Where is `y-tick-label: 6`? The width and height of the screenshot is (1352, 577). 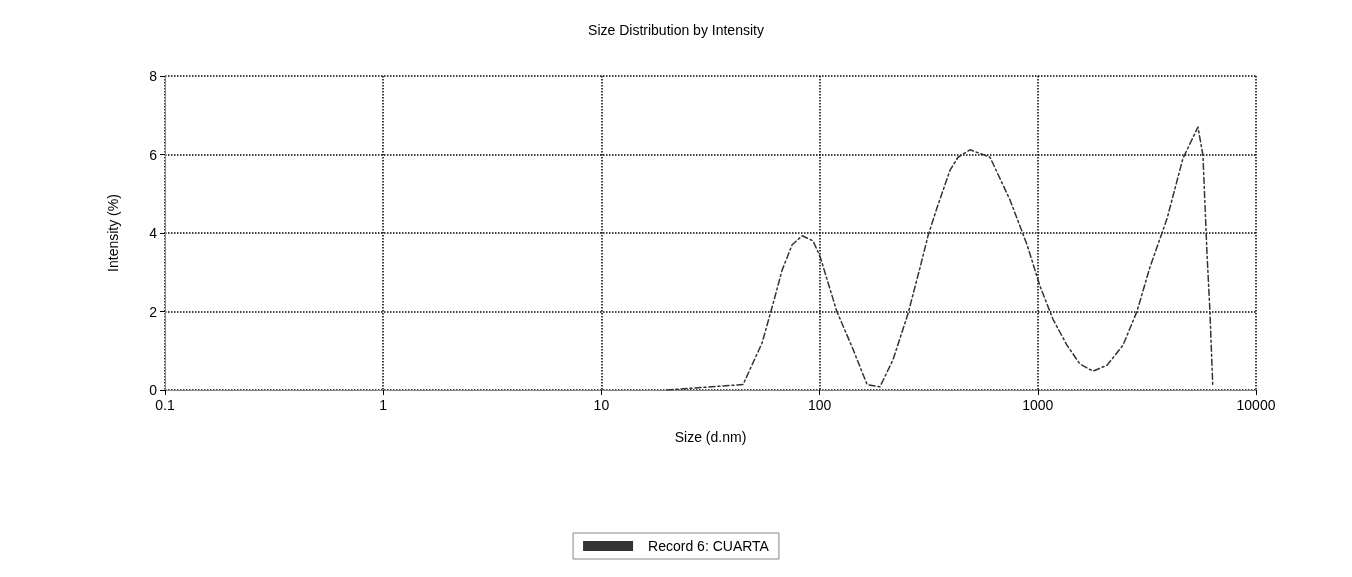
y-tick-label: 6 is located at coordinates (153, 154).